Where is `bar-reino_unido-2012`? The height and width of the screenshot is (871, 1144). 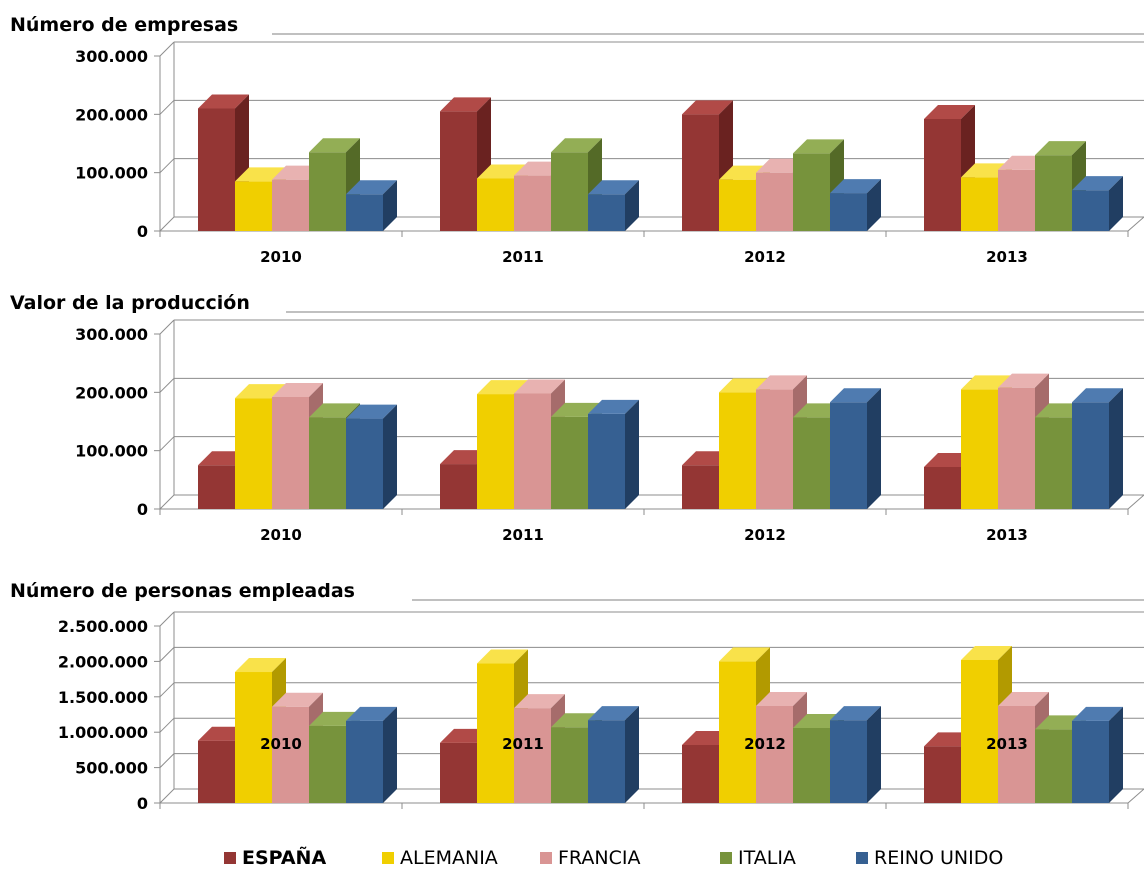 bar-reino_unido-2012 is located at coordinates (855, 448).